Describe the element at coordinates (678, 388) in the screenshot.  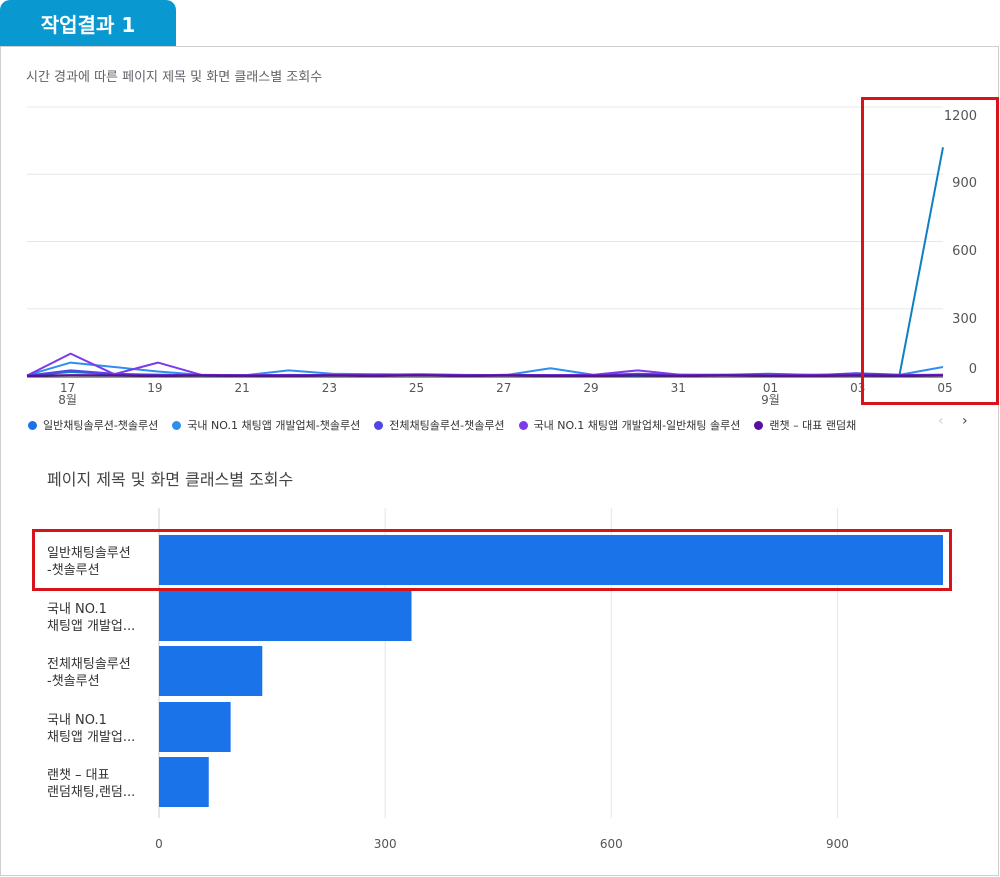
I see `line-x-tick-label: 31` at that location.